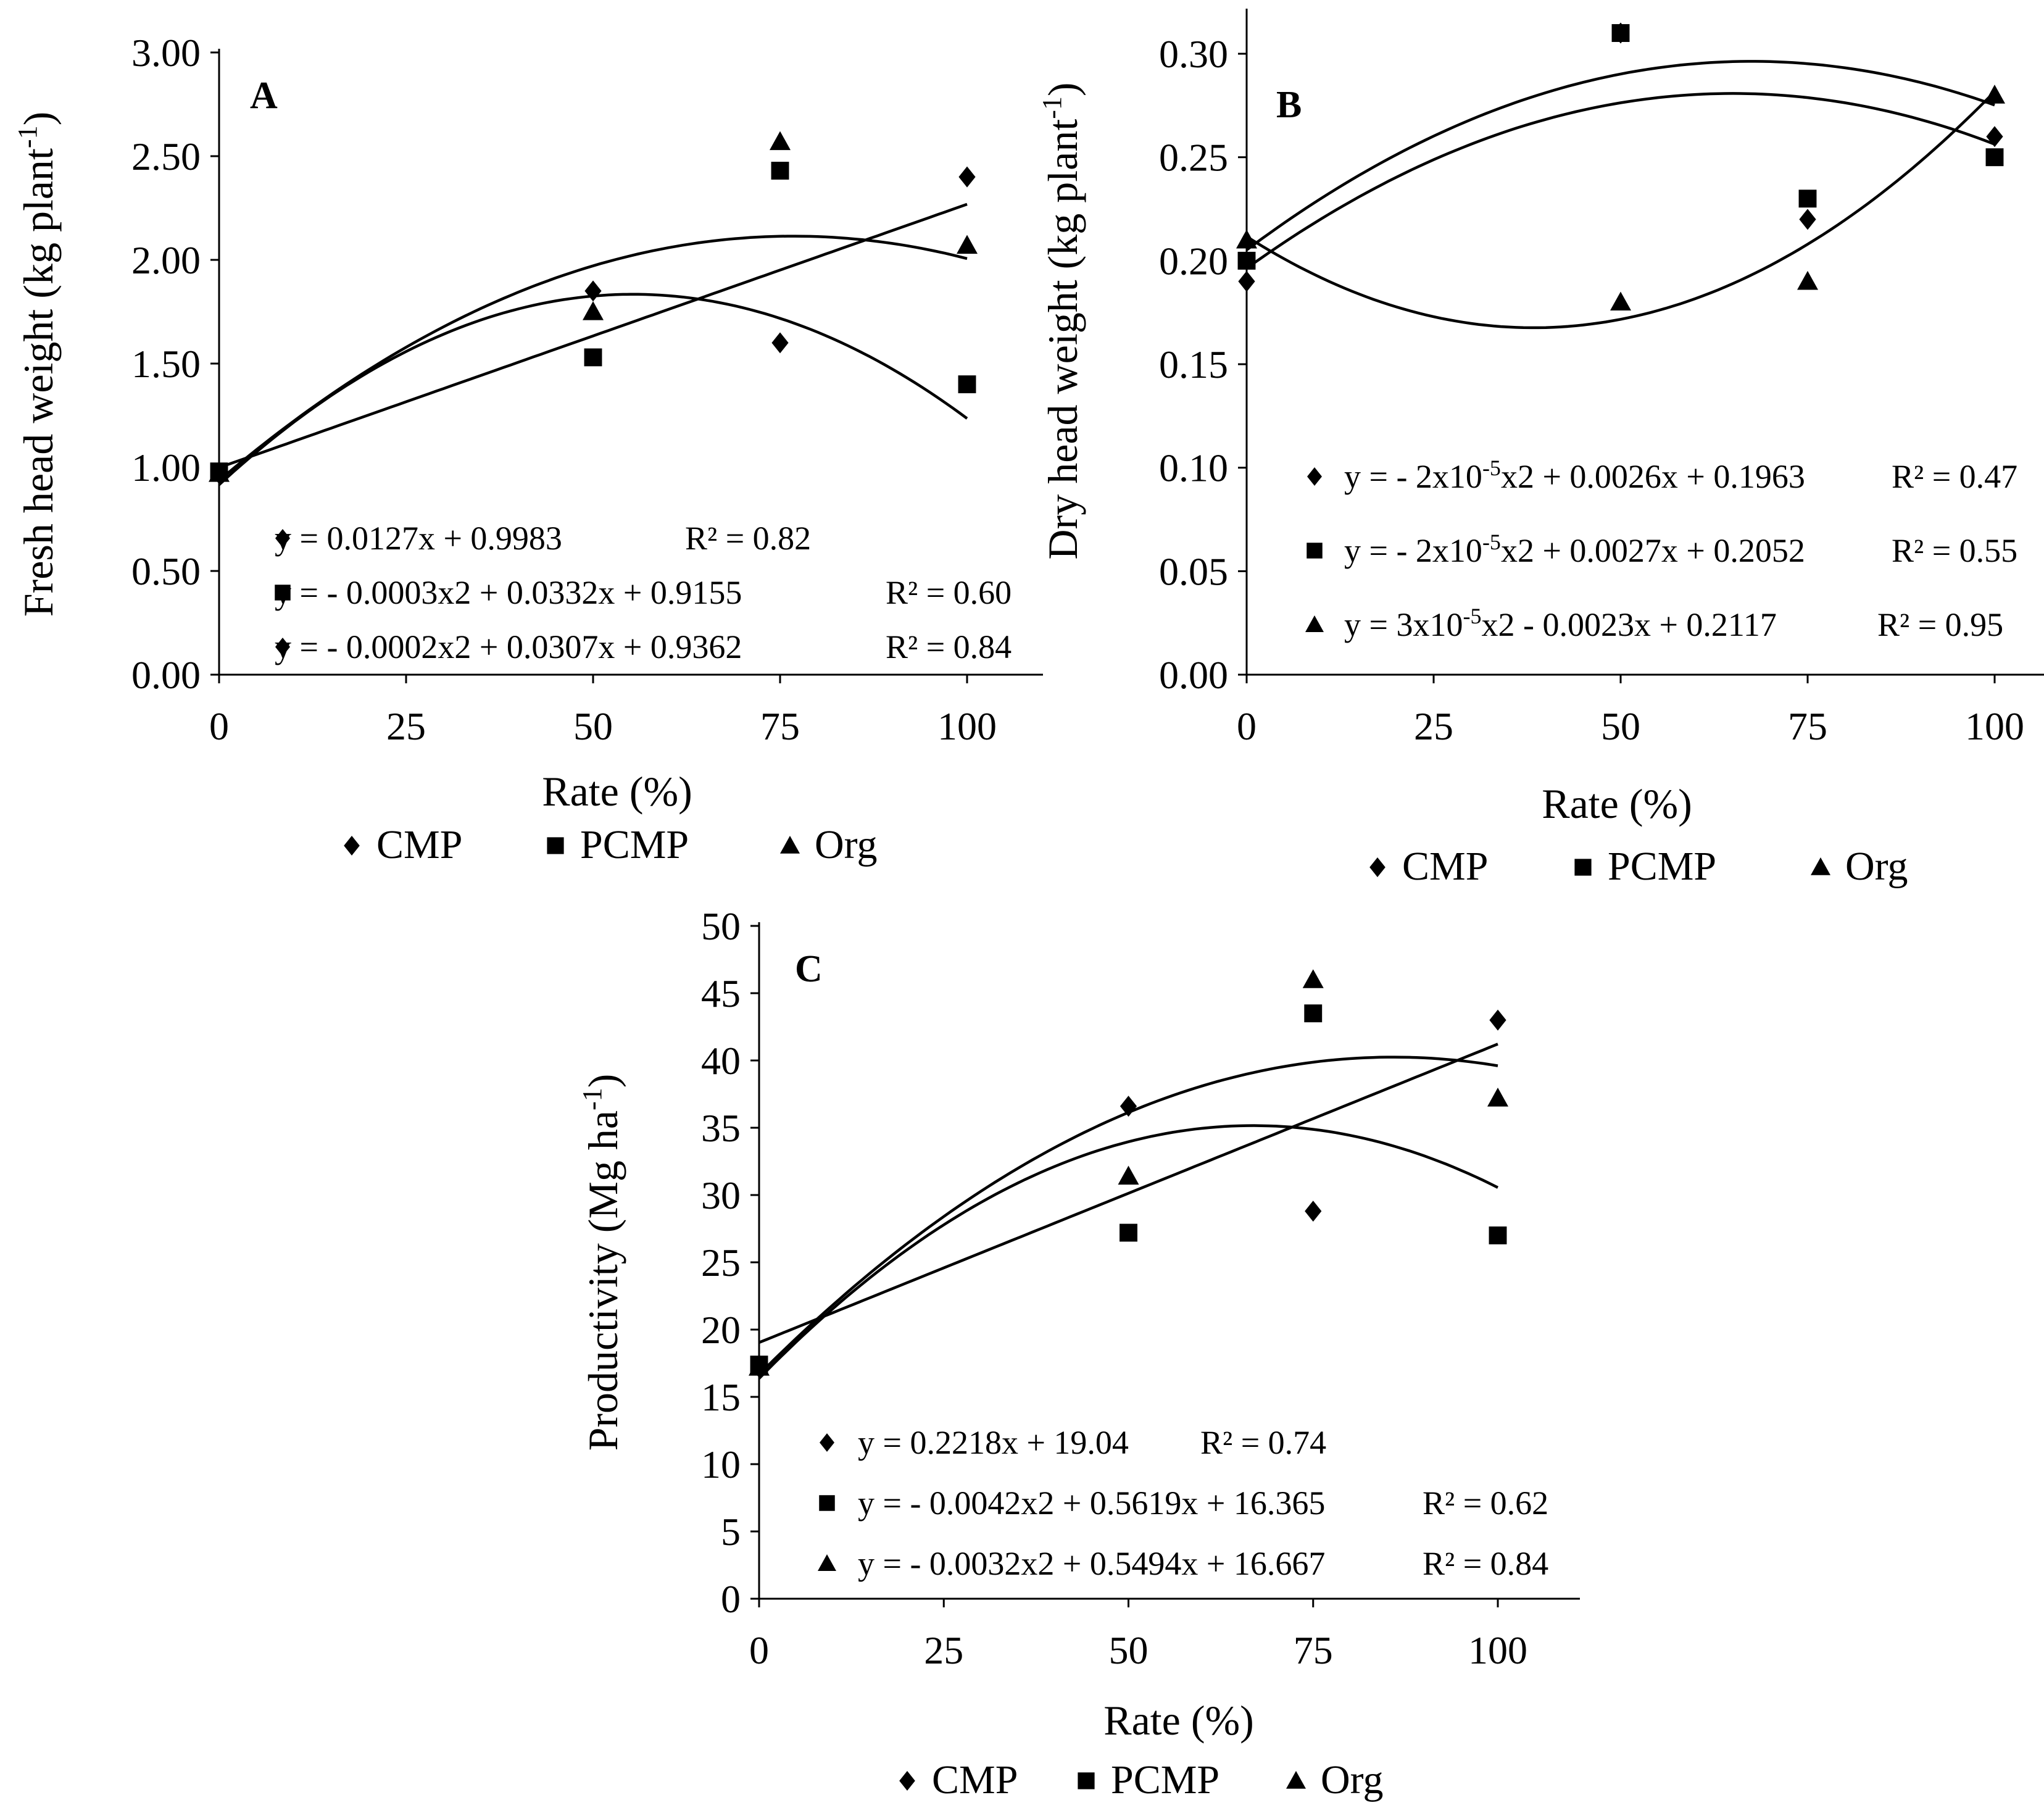 The width and height of the screenshot is (2044, 1816). Describe the element at coordinates (1091, 1503) in the screenshot. I see `fit-equation: y = - 0.0042x2 + 0.5619x + 16.365` at that location.